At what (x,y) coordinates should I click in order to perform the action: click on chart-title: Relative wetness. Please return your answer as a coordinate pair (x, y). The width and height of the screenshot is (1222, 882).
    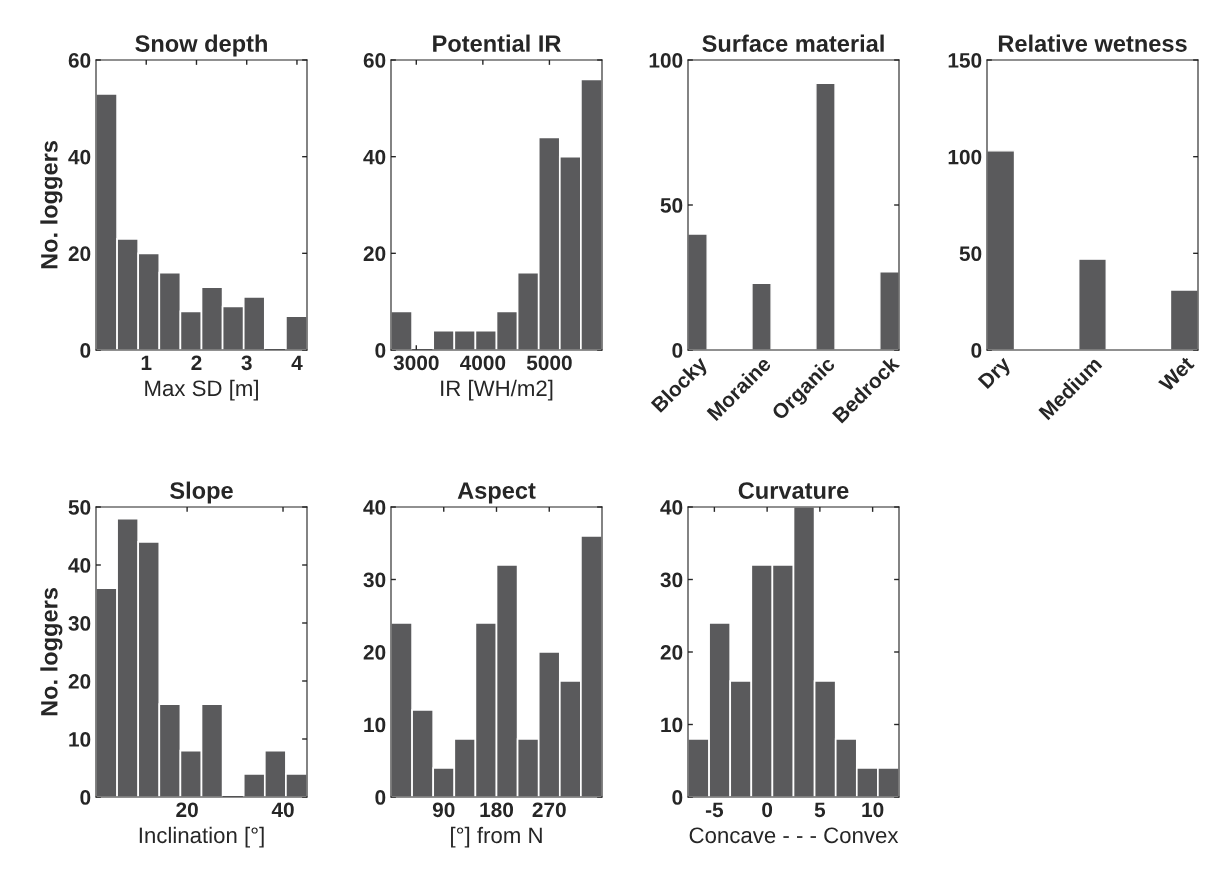
    Looking at the image, I should click on (1092, 43).